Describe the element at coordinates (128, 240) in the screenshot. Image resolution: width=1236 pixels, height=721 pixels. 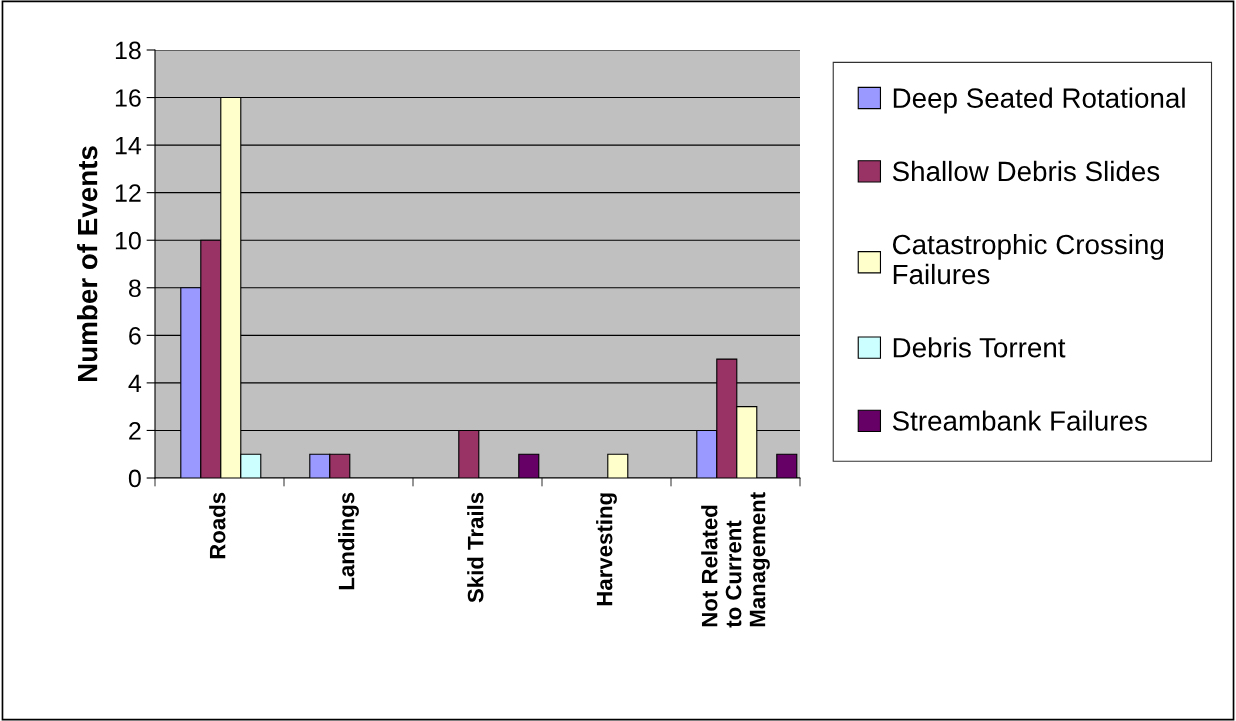
I see `y-tick-label: 10` at that location.